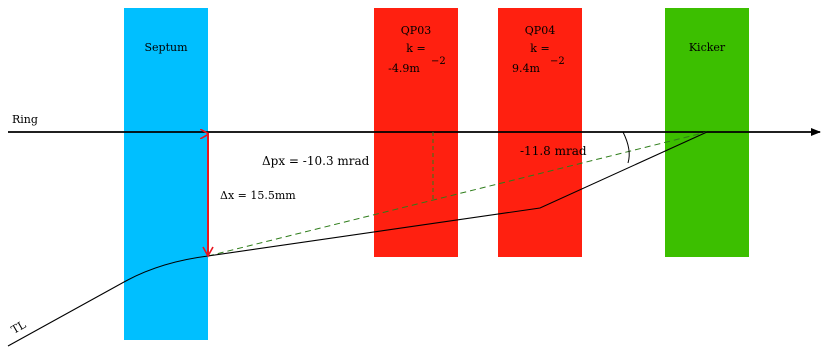 The image size is (822, 348). What do you see at coordinates (166, 47) in the screenshot?
I see `septum-label: Septum` at bounding box center [166, 47].